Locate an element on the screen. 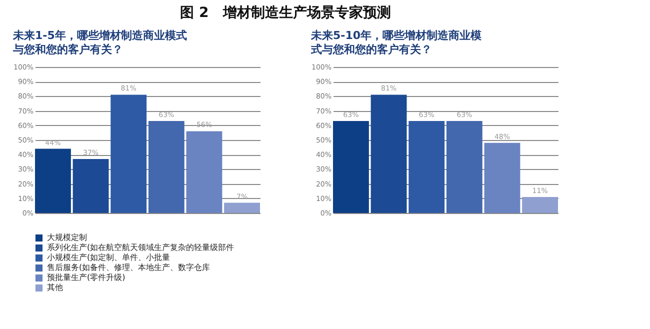 This screenshot has width=650, height=329. legend-label: 小规模生产(如定制、单件、小批量 is located at coordinates (108, 257).